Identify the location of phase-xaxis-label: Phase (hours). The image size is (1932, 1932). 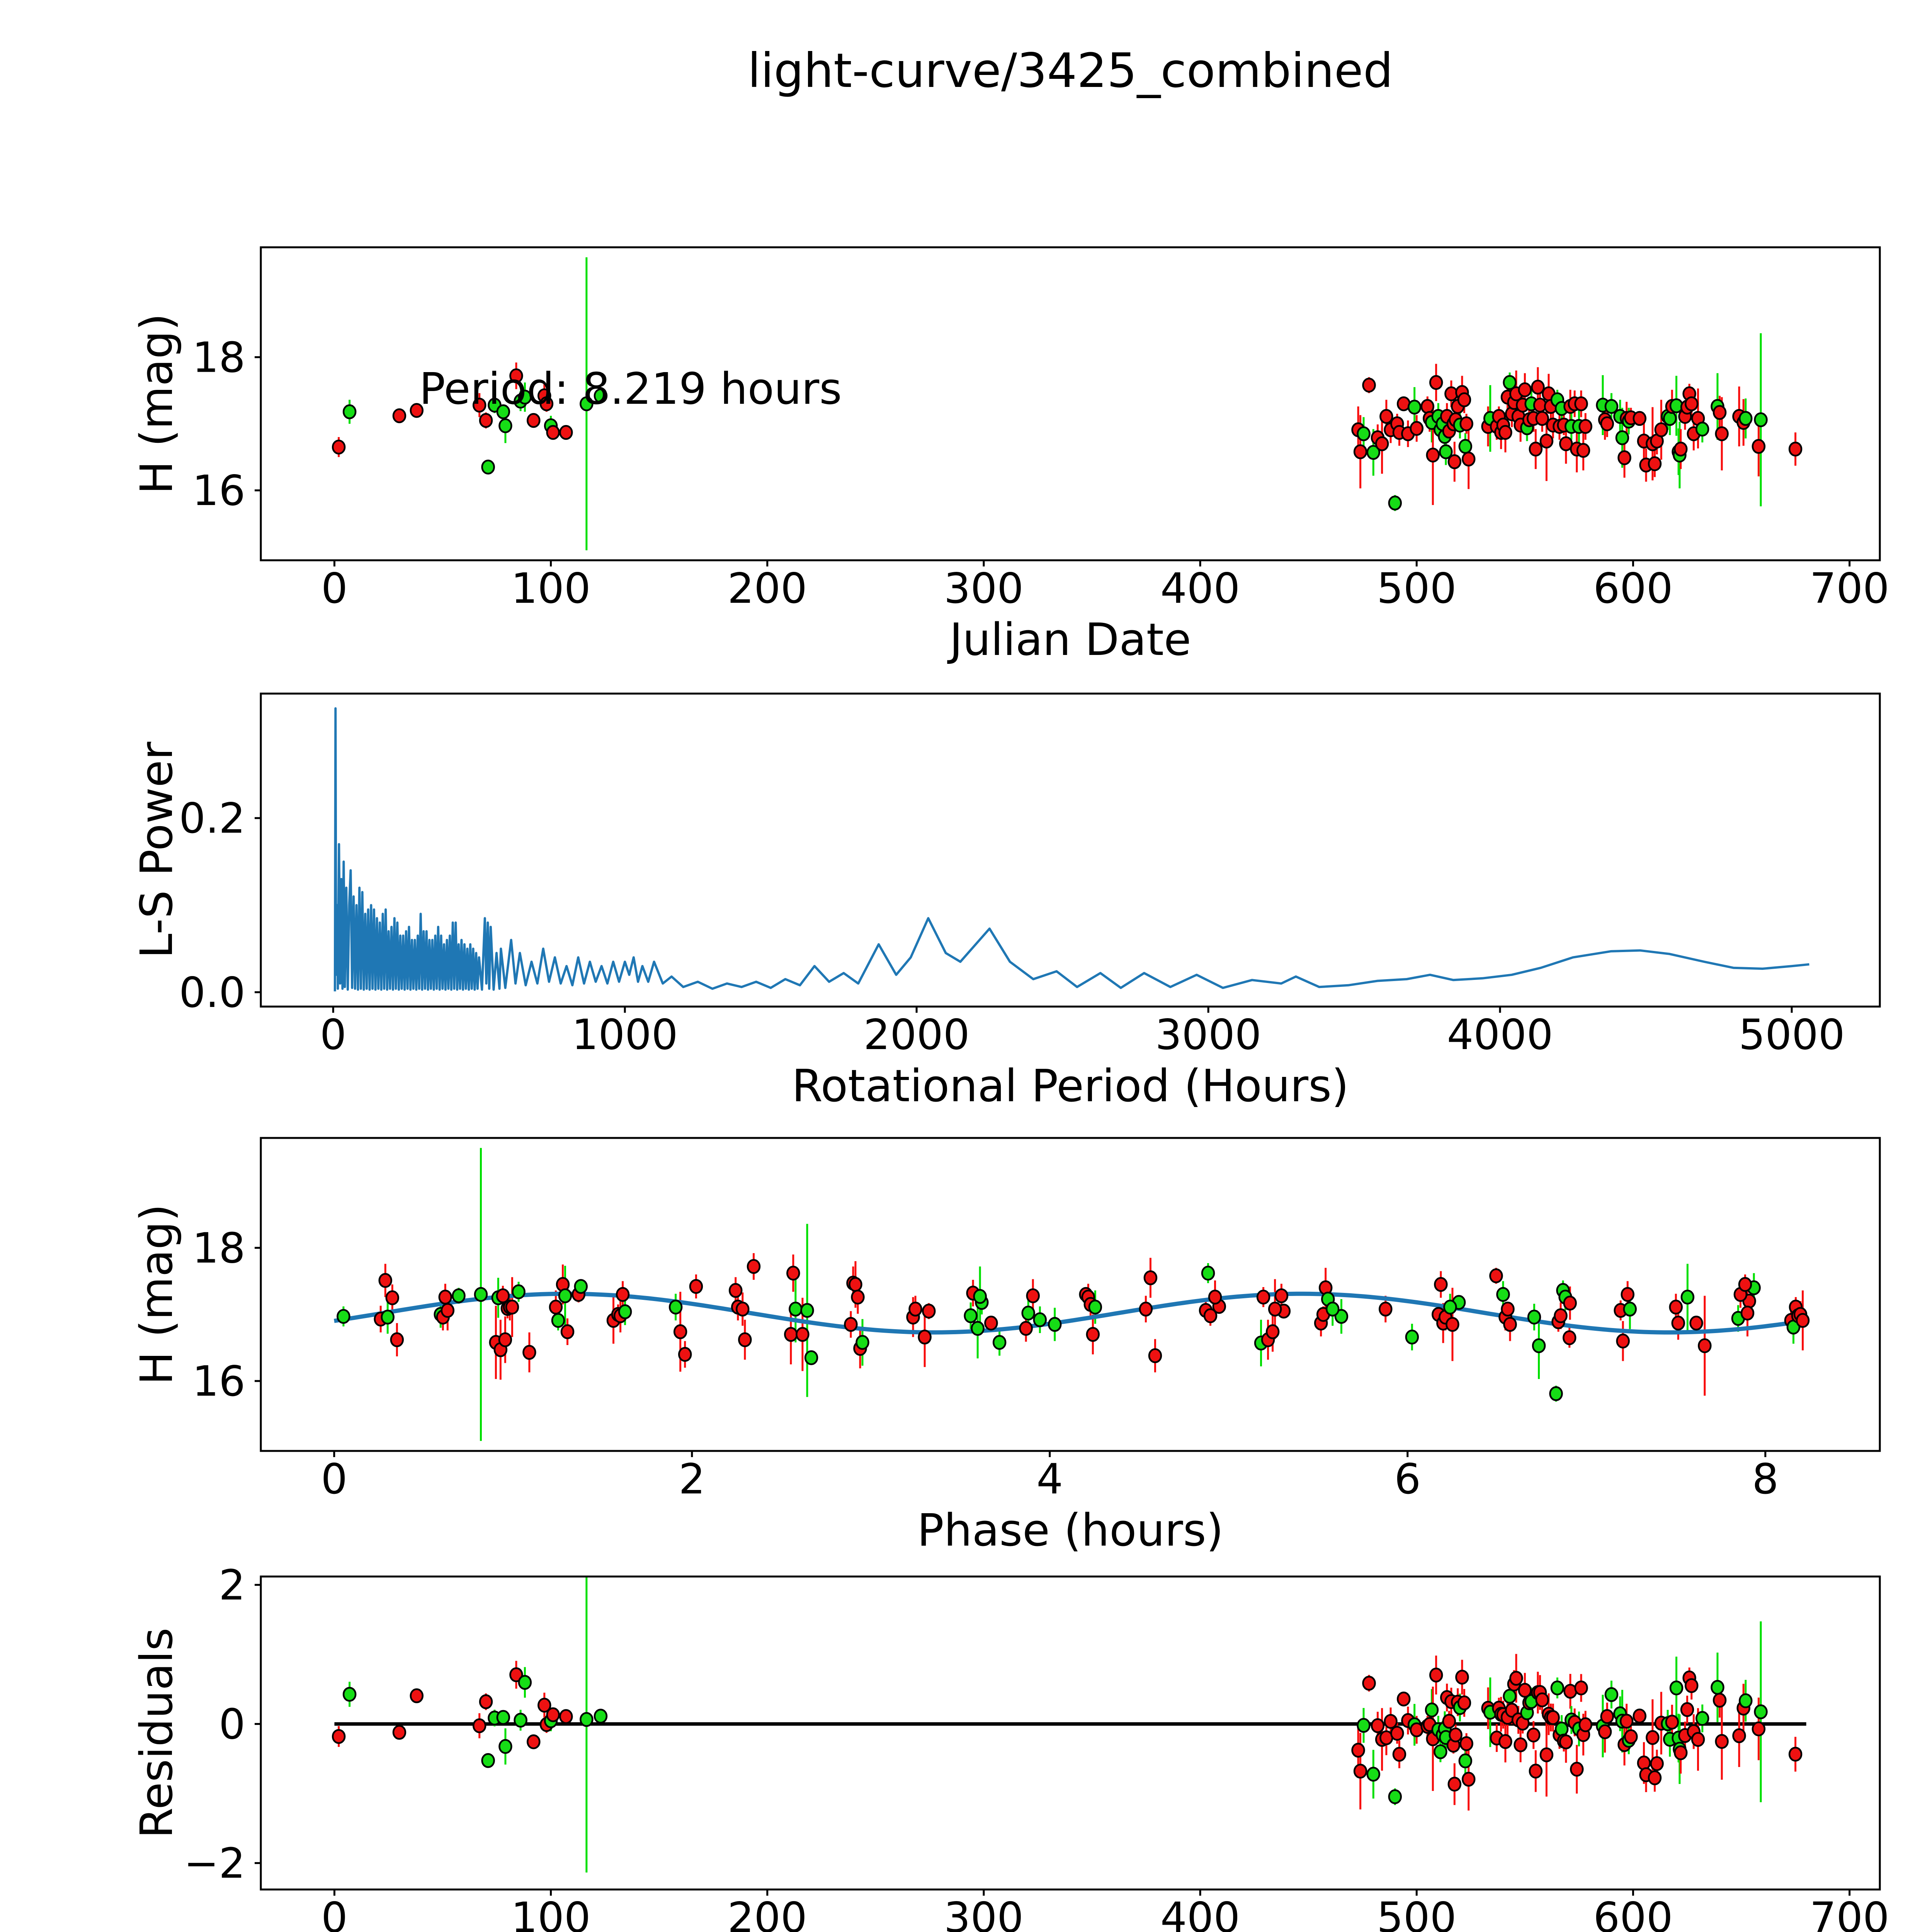
(1070, 1531).